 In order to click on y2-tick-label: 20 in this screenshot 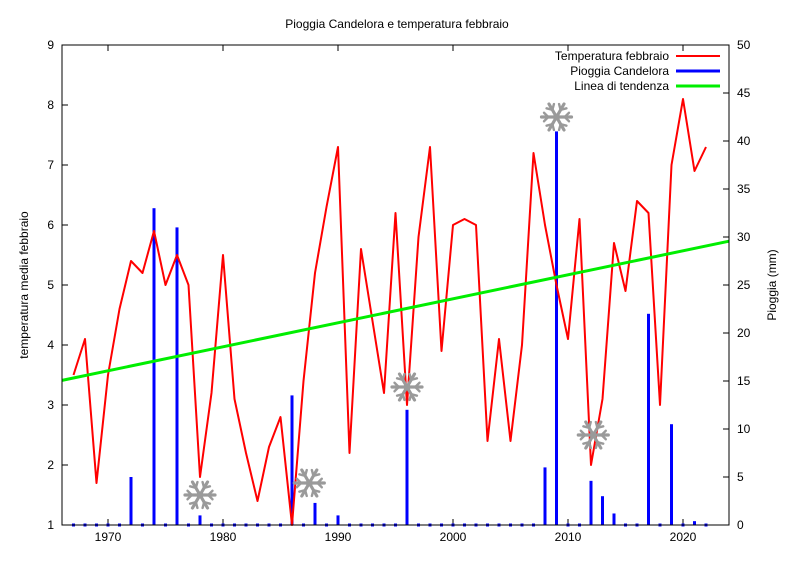, I will do `click(744, 333)`.